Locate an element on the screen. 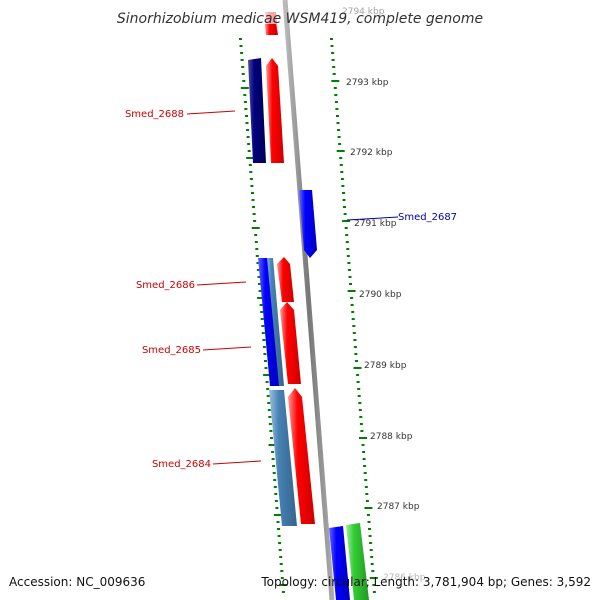  scale-label: 2788 kbp is located at coordinates (391, 437).